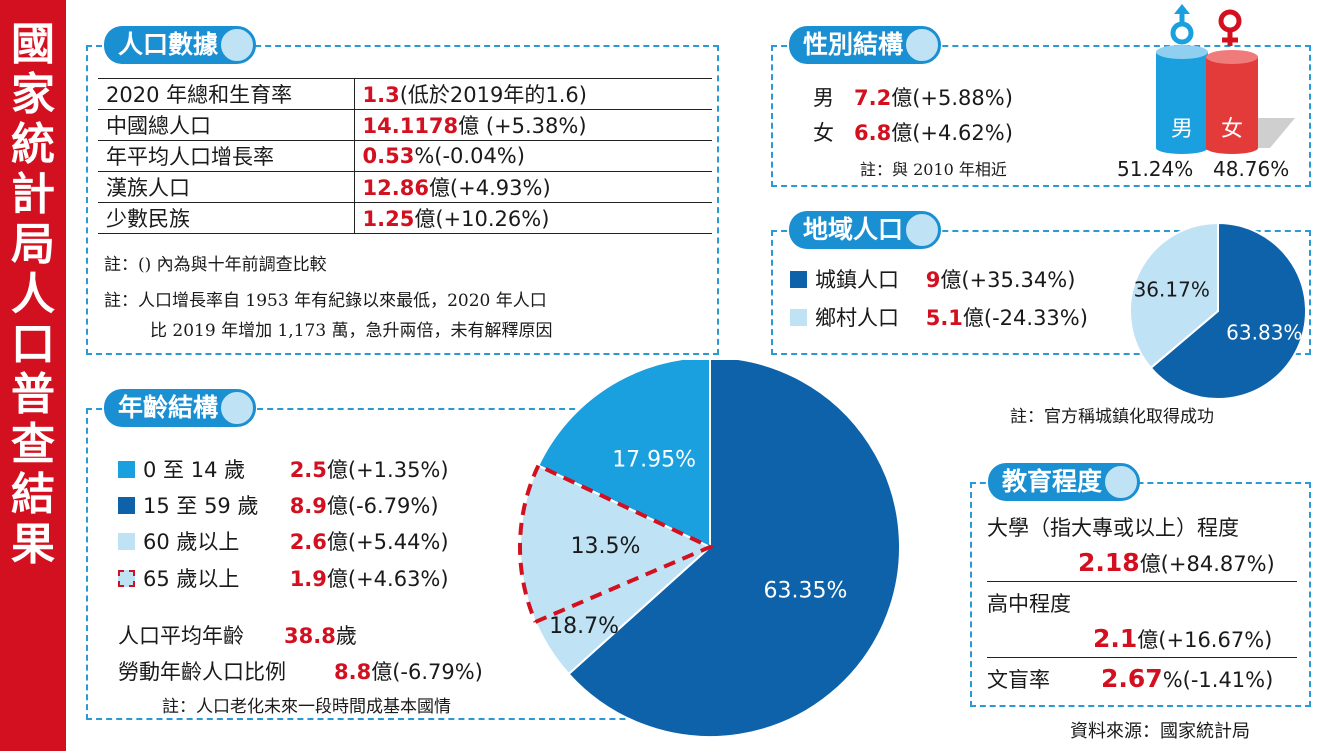 The height and width of the screenshot is (751, 1329). I want to click on age-60-plus-slice-label: 18.7%, so click(584, 626).